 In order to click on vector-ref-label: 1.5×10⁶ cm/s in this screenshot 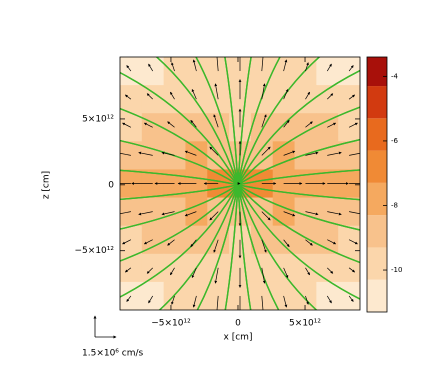, I will do `click(113, 354)`.